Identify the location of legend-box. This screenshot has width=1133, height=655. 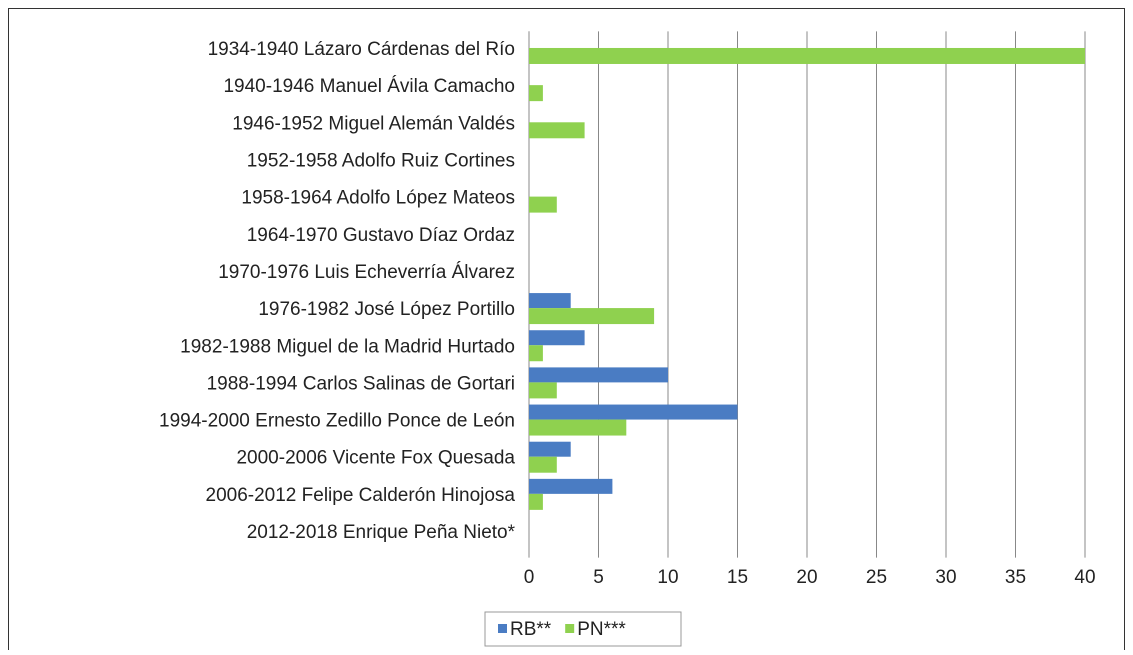
(583, 629).